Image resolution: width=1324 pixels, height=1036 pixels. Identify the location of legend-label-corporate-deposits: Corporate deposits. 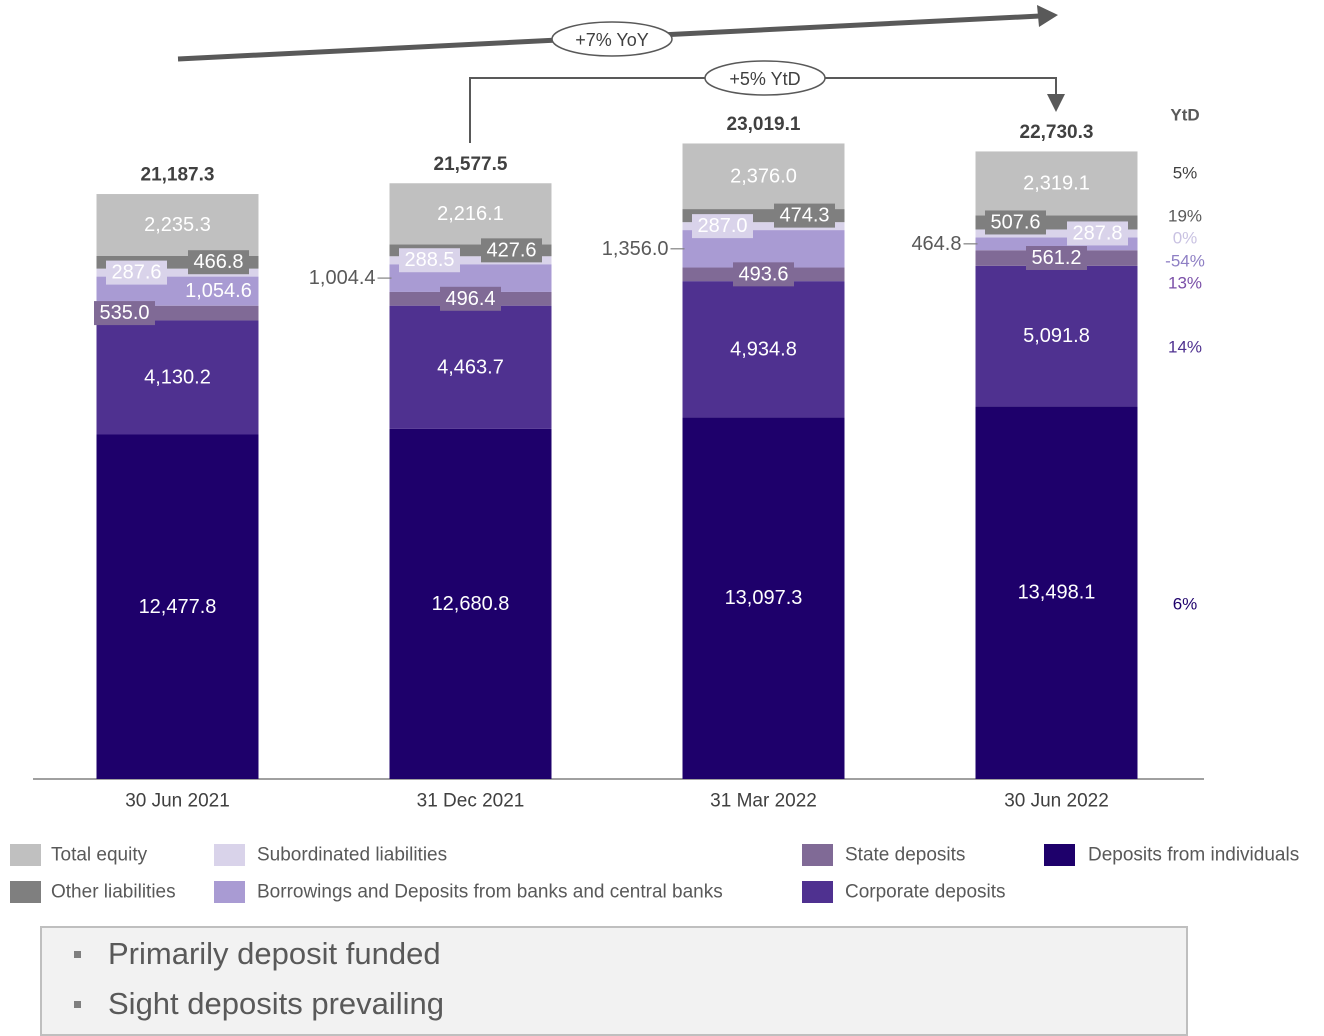
(925, 892).